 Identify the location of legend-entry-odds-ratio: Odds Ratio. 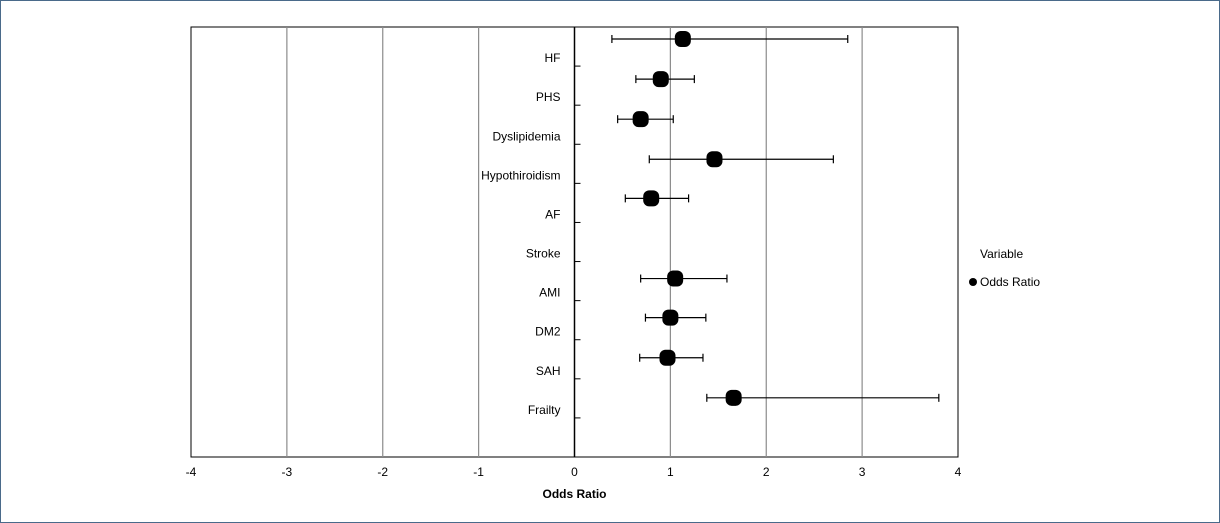
(1010, 282).